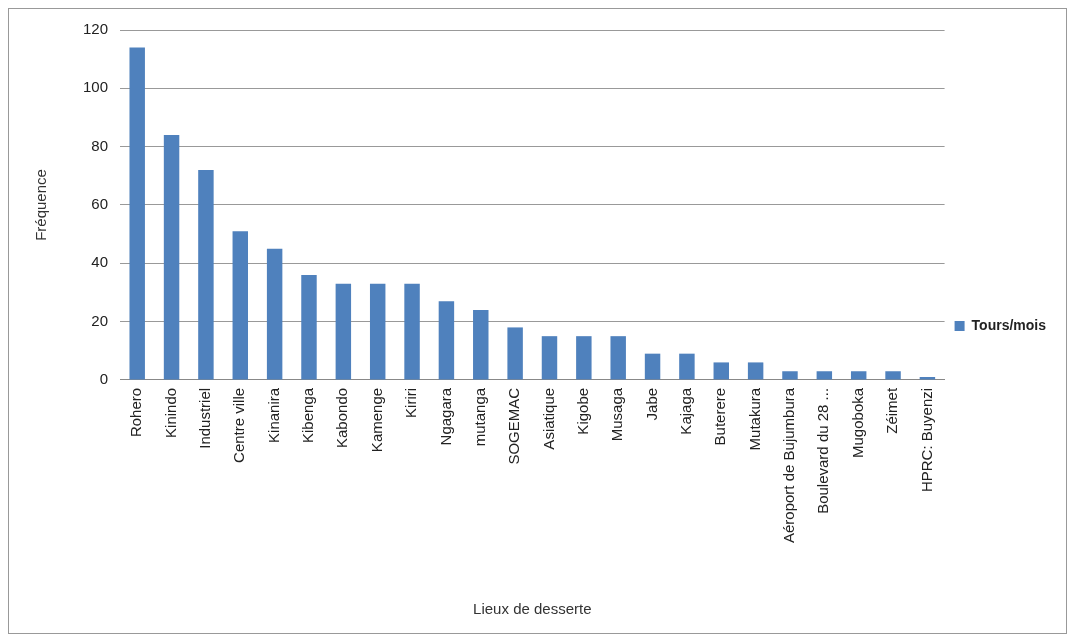 Image resolution: width=1075 pixels, height=642 pixels. I want to click on legend-label: Tours/mois, so click(1009, 324).